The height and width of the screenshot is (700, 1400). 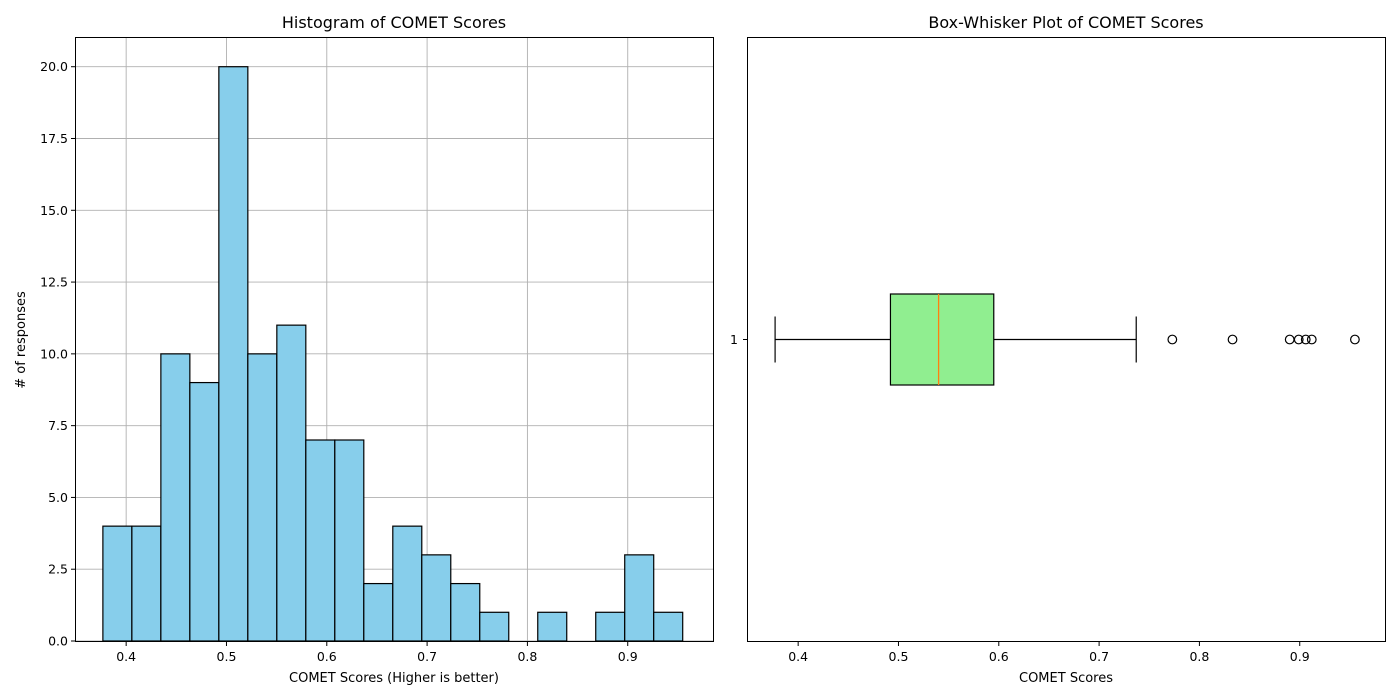 I want to click on histogram-y-axis-label: # of responses, so click(x=21, y=340).